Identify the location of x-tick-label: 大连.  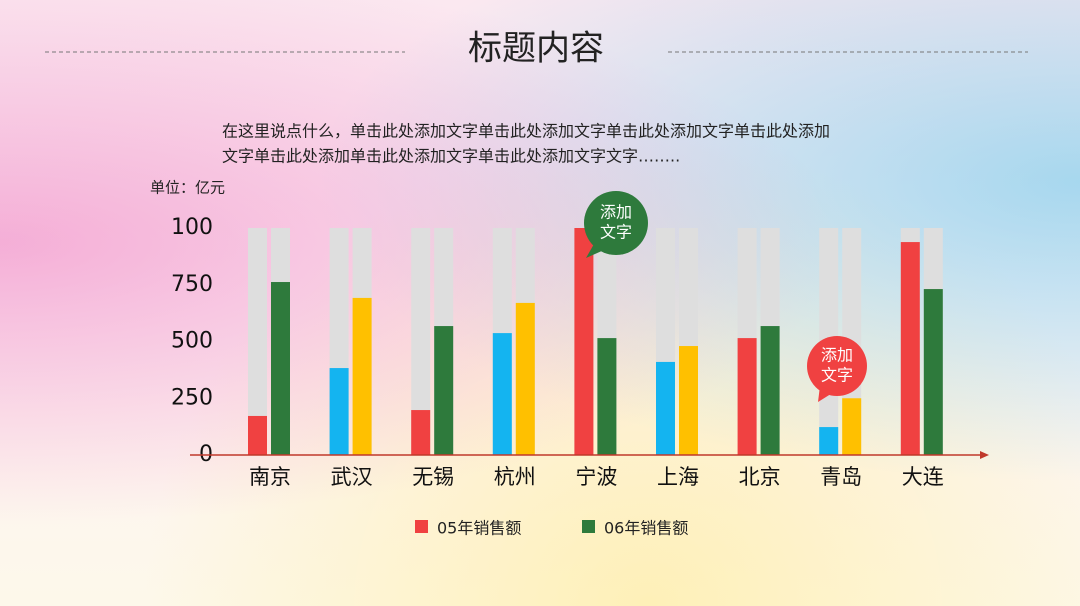
(923, 477).